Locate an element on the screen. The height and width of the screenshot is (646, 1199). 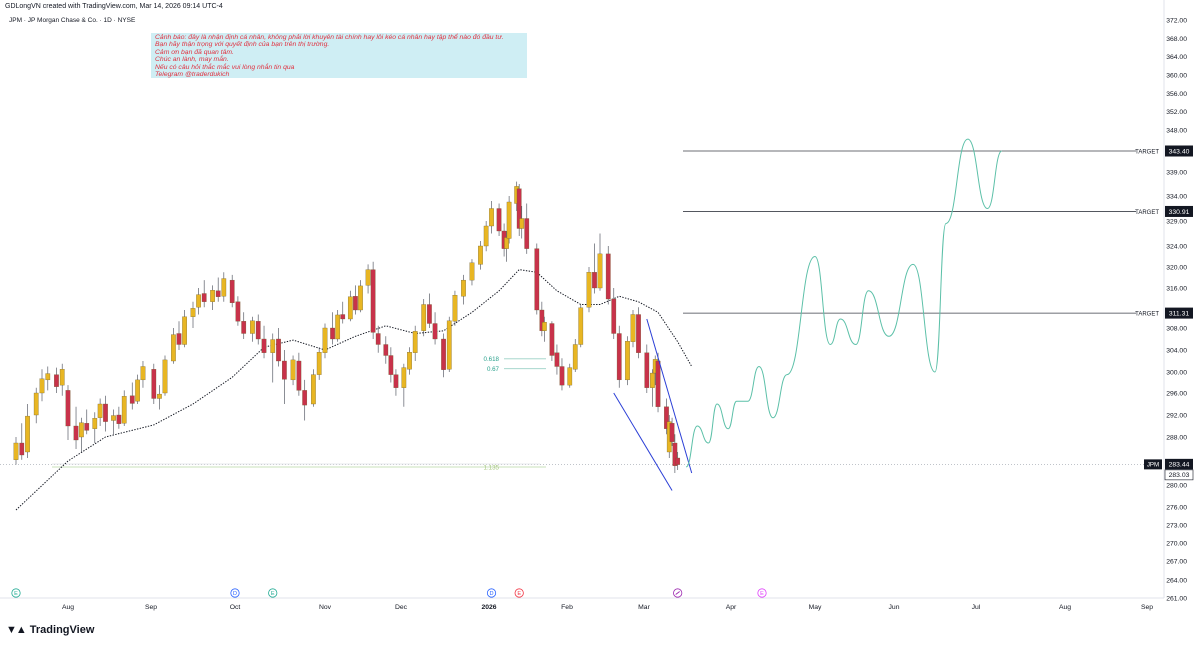
time-tick-label: Mar is located at coordinates (644, 607).